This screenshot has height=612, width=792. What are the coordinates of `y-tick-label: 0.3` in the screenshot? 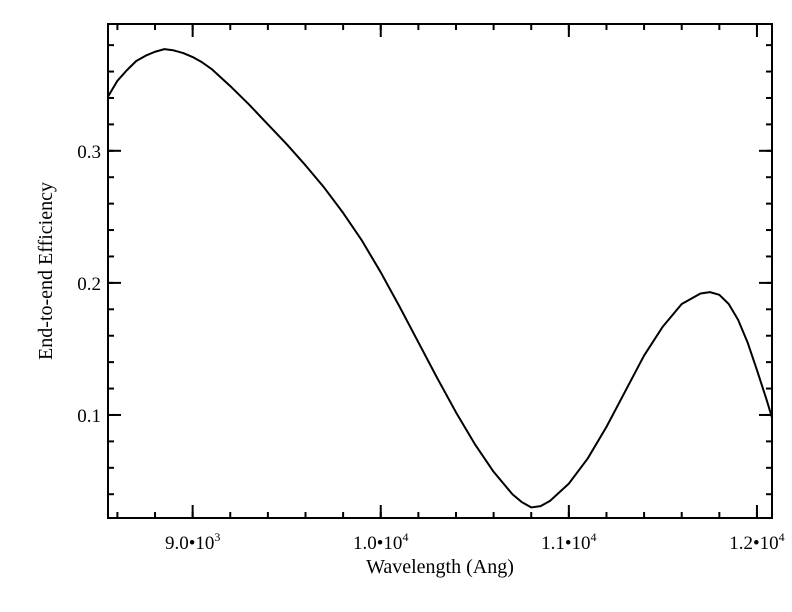 It's located at (89, 152).